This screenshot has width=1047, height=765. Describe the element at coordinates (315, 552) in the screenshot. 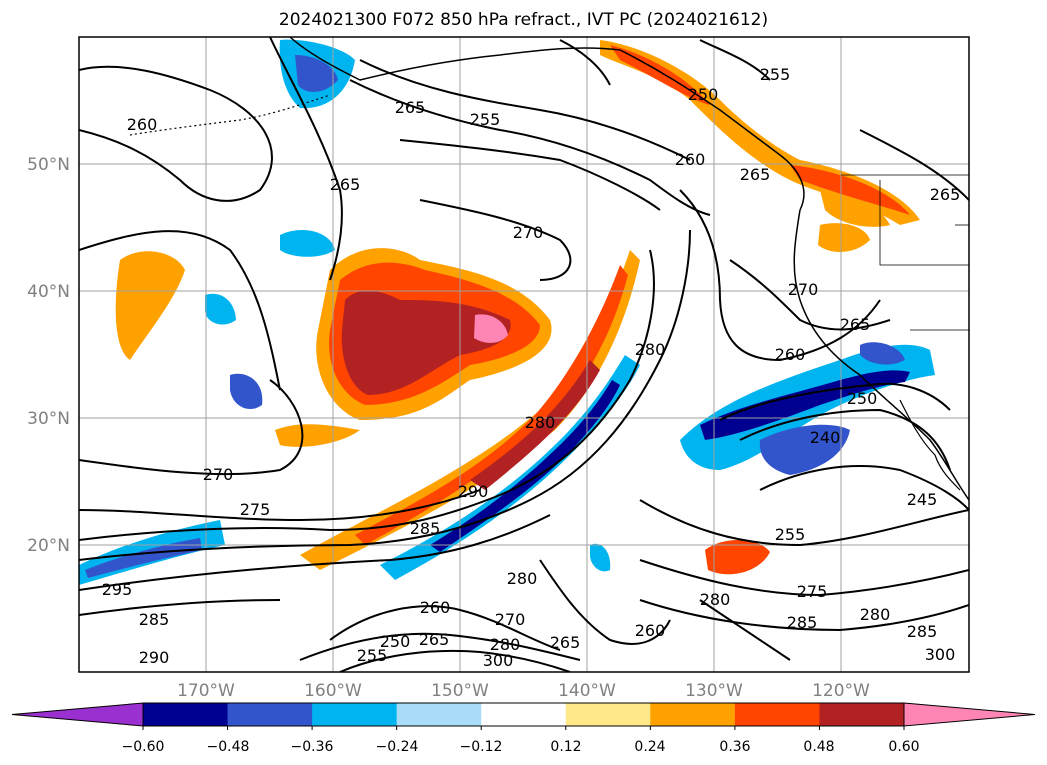

I see `contour-285-south` at that location.